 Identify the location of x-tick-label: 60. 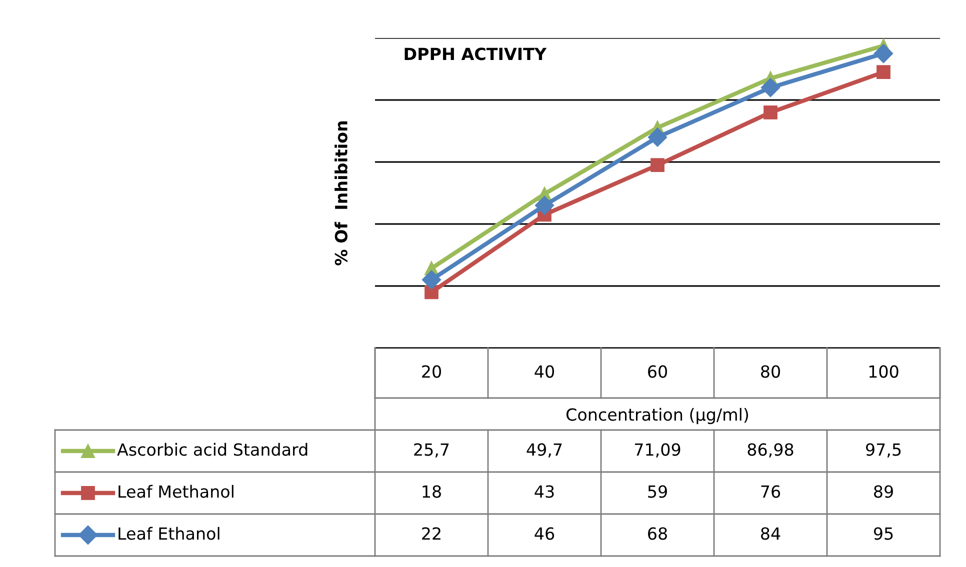
(657, 371).